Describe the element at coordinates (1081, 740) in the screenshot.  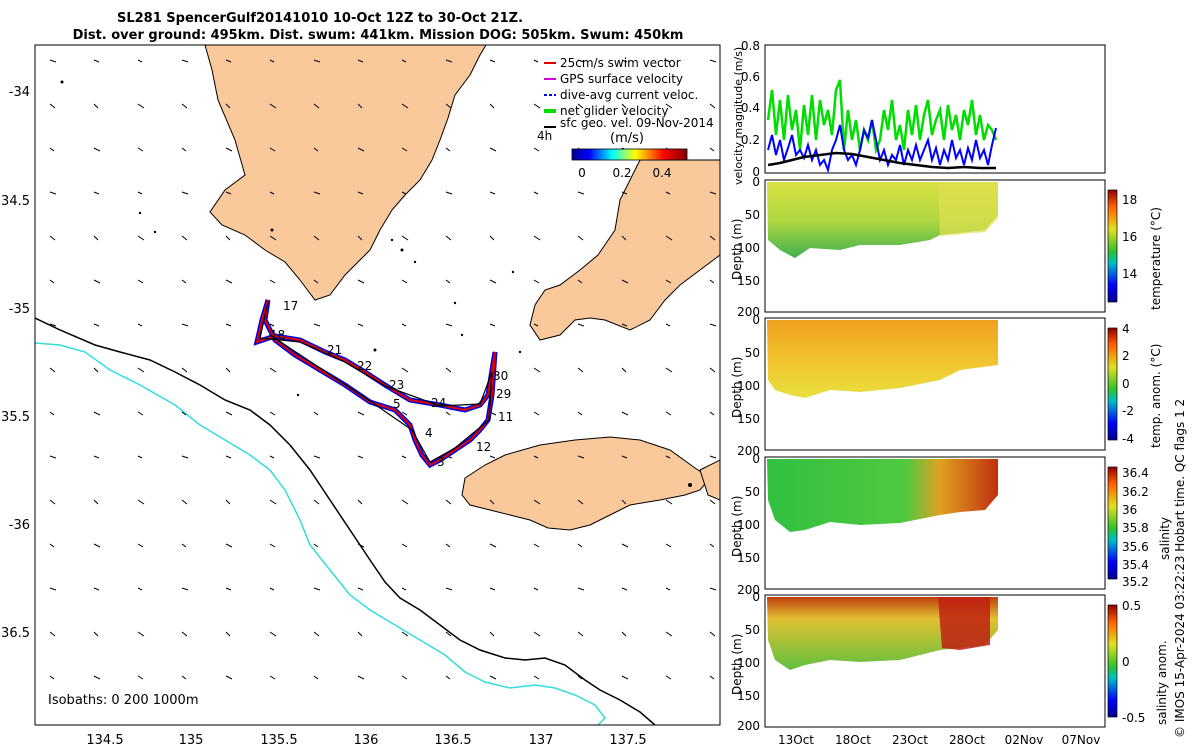
I see `date-tick: 07Nov` at that location.